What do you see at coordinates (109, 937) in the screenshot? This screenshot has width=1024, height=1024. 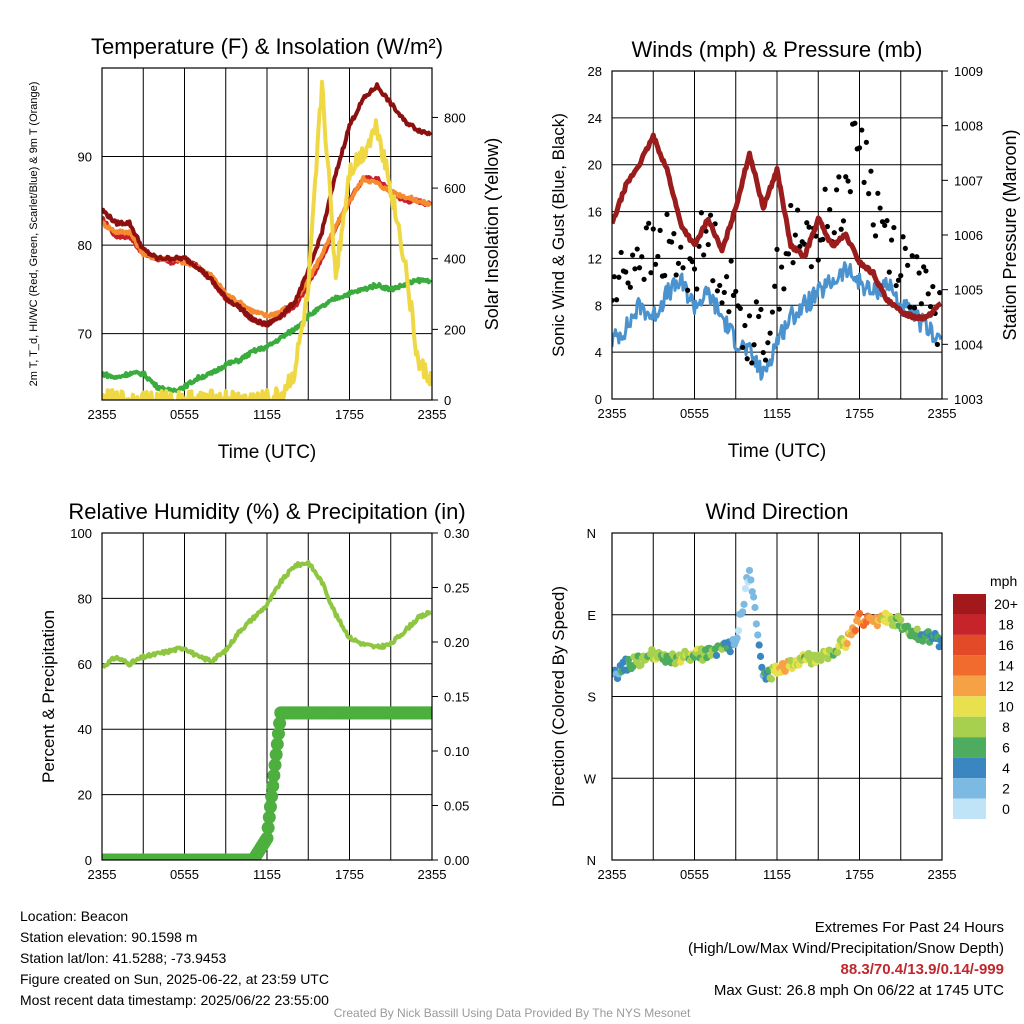 I see `elevation-text: Station elevation: 90.1598 m` at bounding box center [109, 937].